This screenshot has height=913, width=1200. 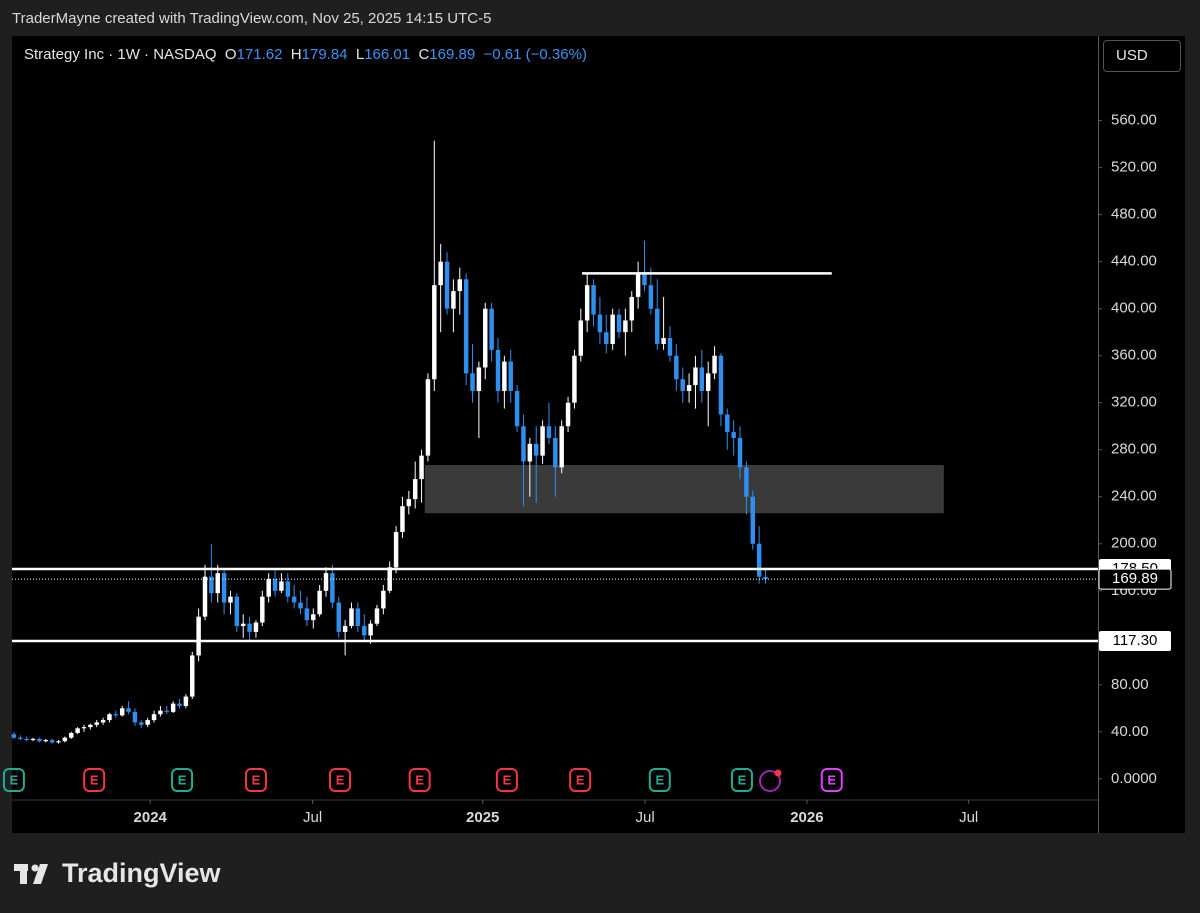 I want to click on ohlc-value: 169.89, so click(x=452, y=54).